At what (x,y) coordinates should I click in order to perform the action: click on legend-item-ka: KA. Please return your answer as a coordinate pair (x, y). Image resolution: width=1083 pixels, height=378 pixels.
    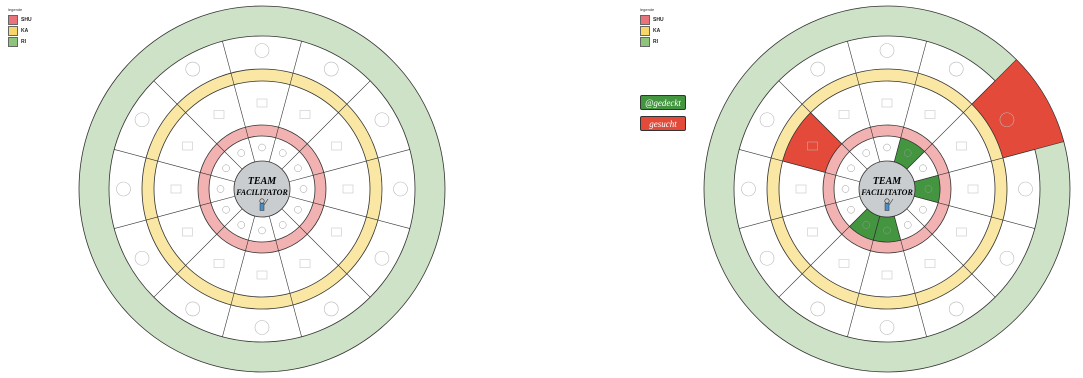
    Looking at the image, I should click on (20, 30).